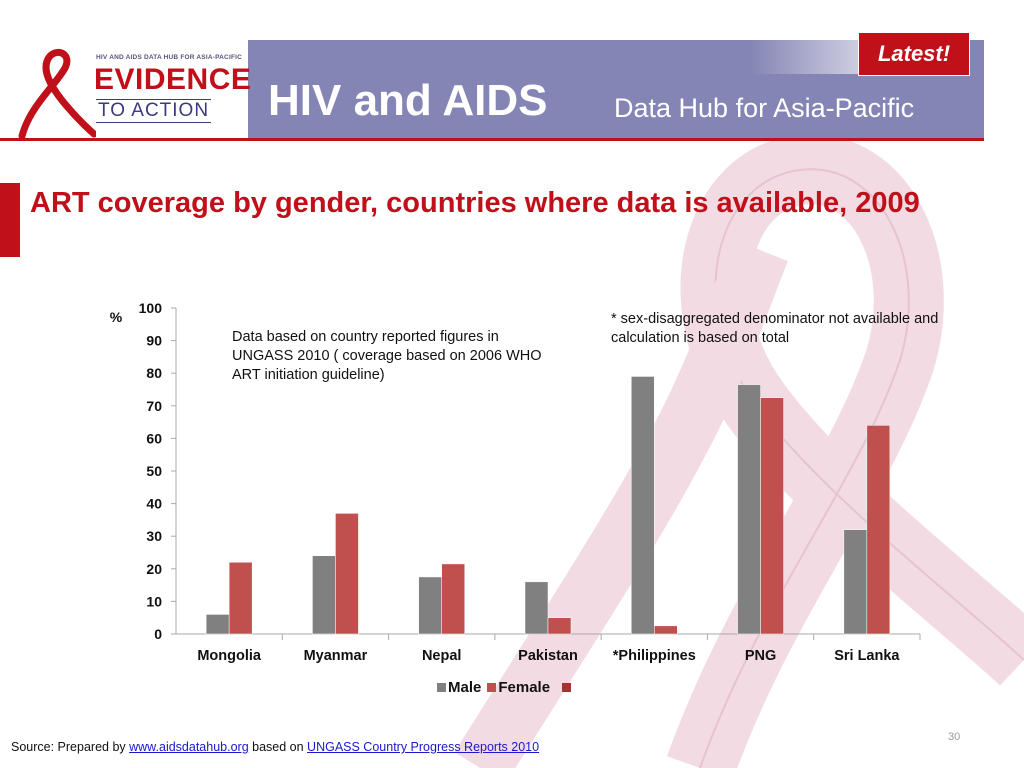 The width and height of the screenshot is (1024, 768). I want to click on x-tick-label: Myanmar, so click(336, 656).